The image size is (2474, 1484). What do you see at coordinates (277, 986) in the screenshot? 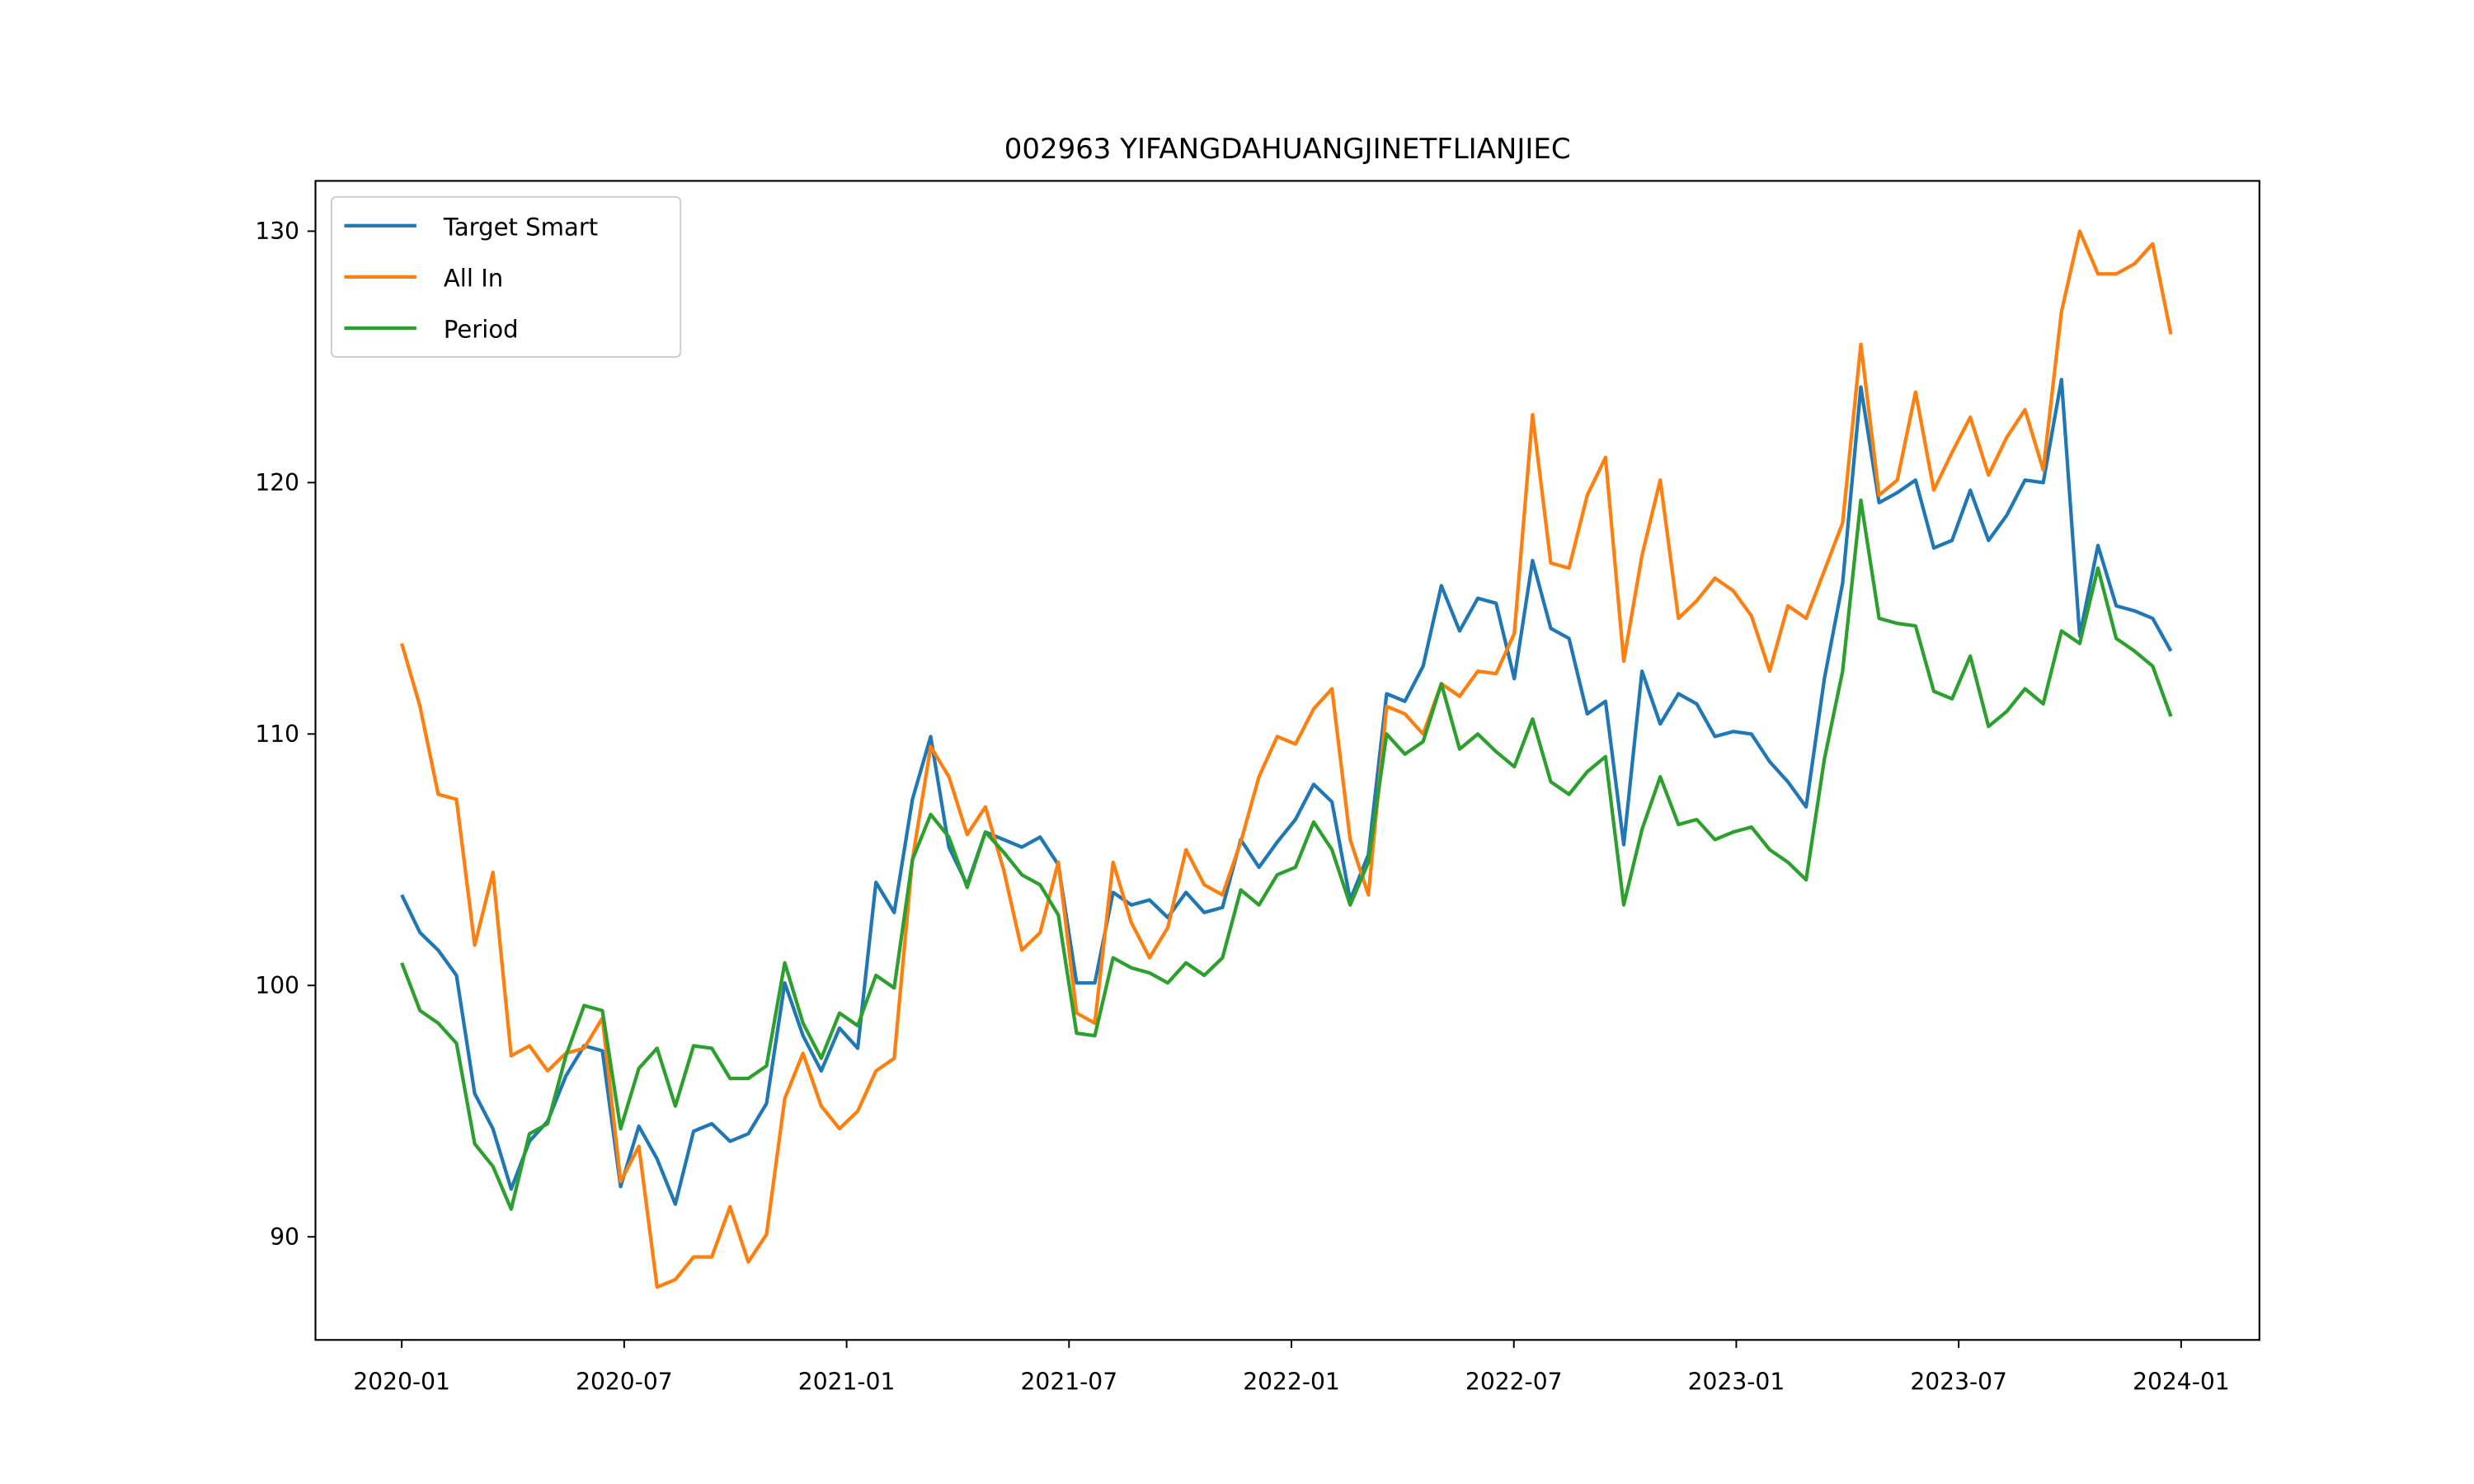
I see `y-tick-label: 100` at bounding box center [277, 986].